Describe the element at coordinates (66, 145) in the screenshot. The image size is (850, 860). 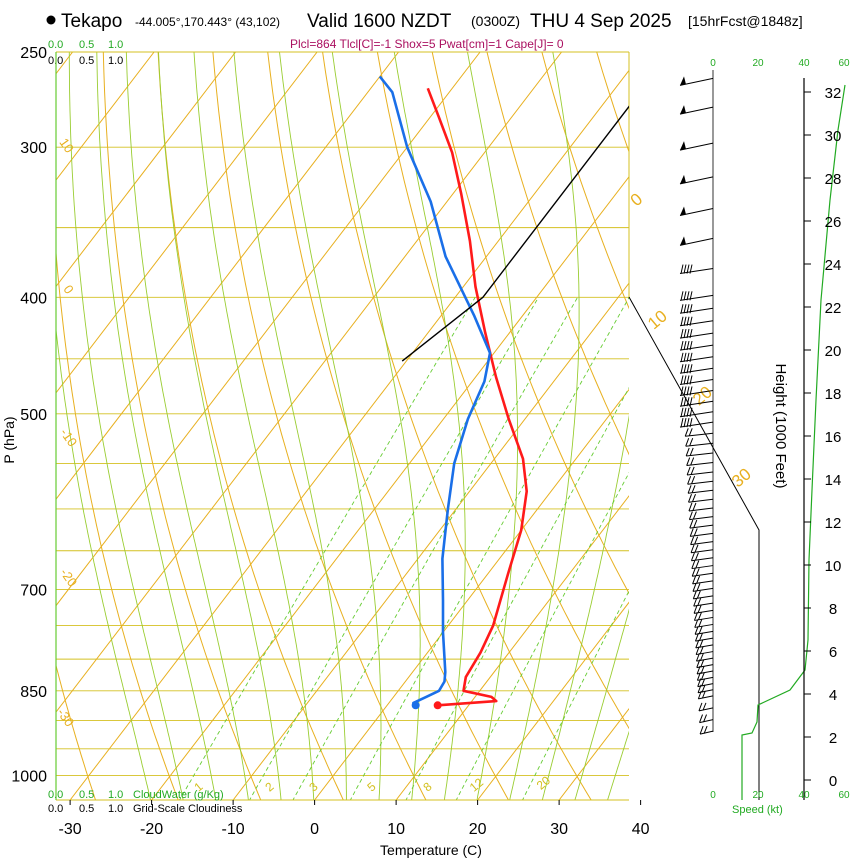
I see `dry-adiabat-label: 10` at that location.